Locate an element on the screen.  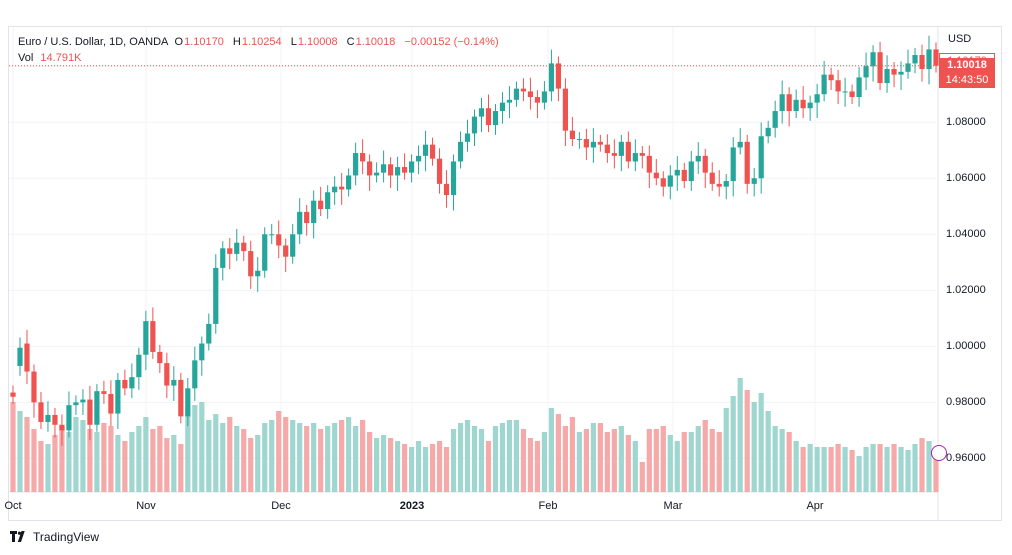
y-tick-label: 0.98000 is located at coordinates (966, 402).